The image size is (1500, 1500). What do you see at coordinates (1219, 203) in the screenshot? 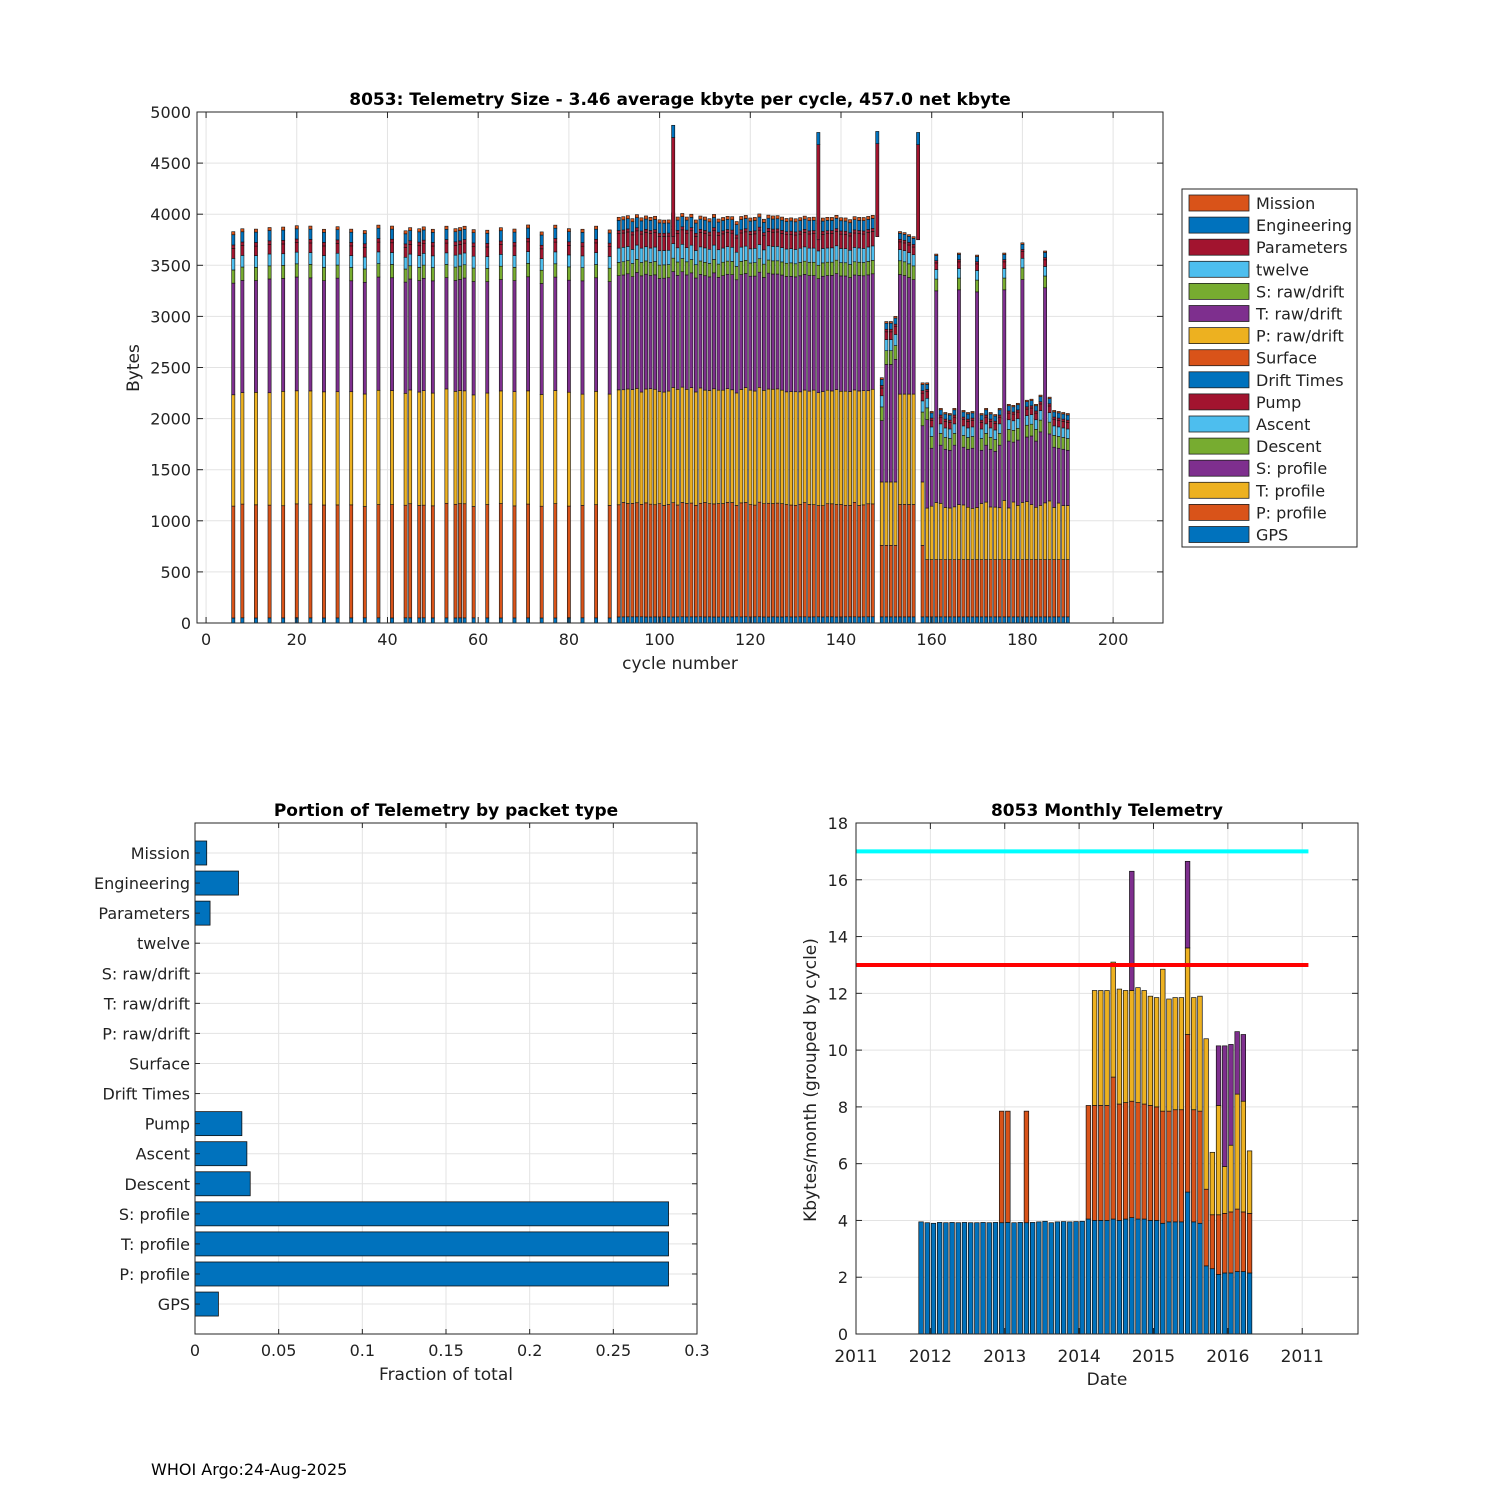
I see `legend-swatch` at bounding box center [1219, 203].